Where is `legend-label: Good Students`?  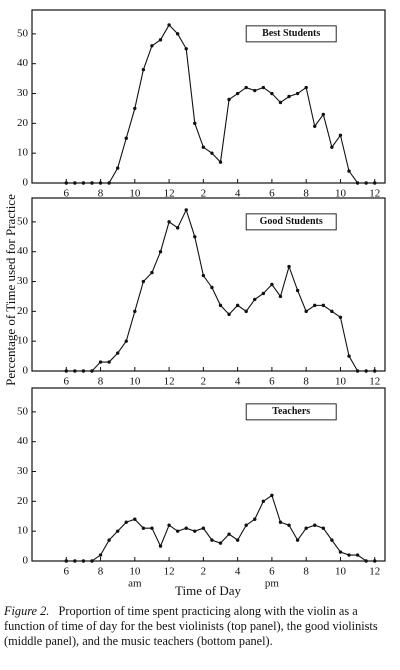 legend-label: Good Students is located at coordinates (291, 221).